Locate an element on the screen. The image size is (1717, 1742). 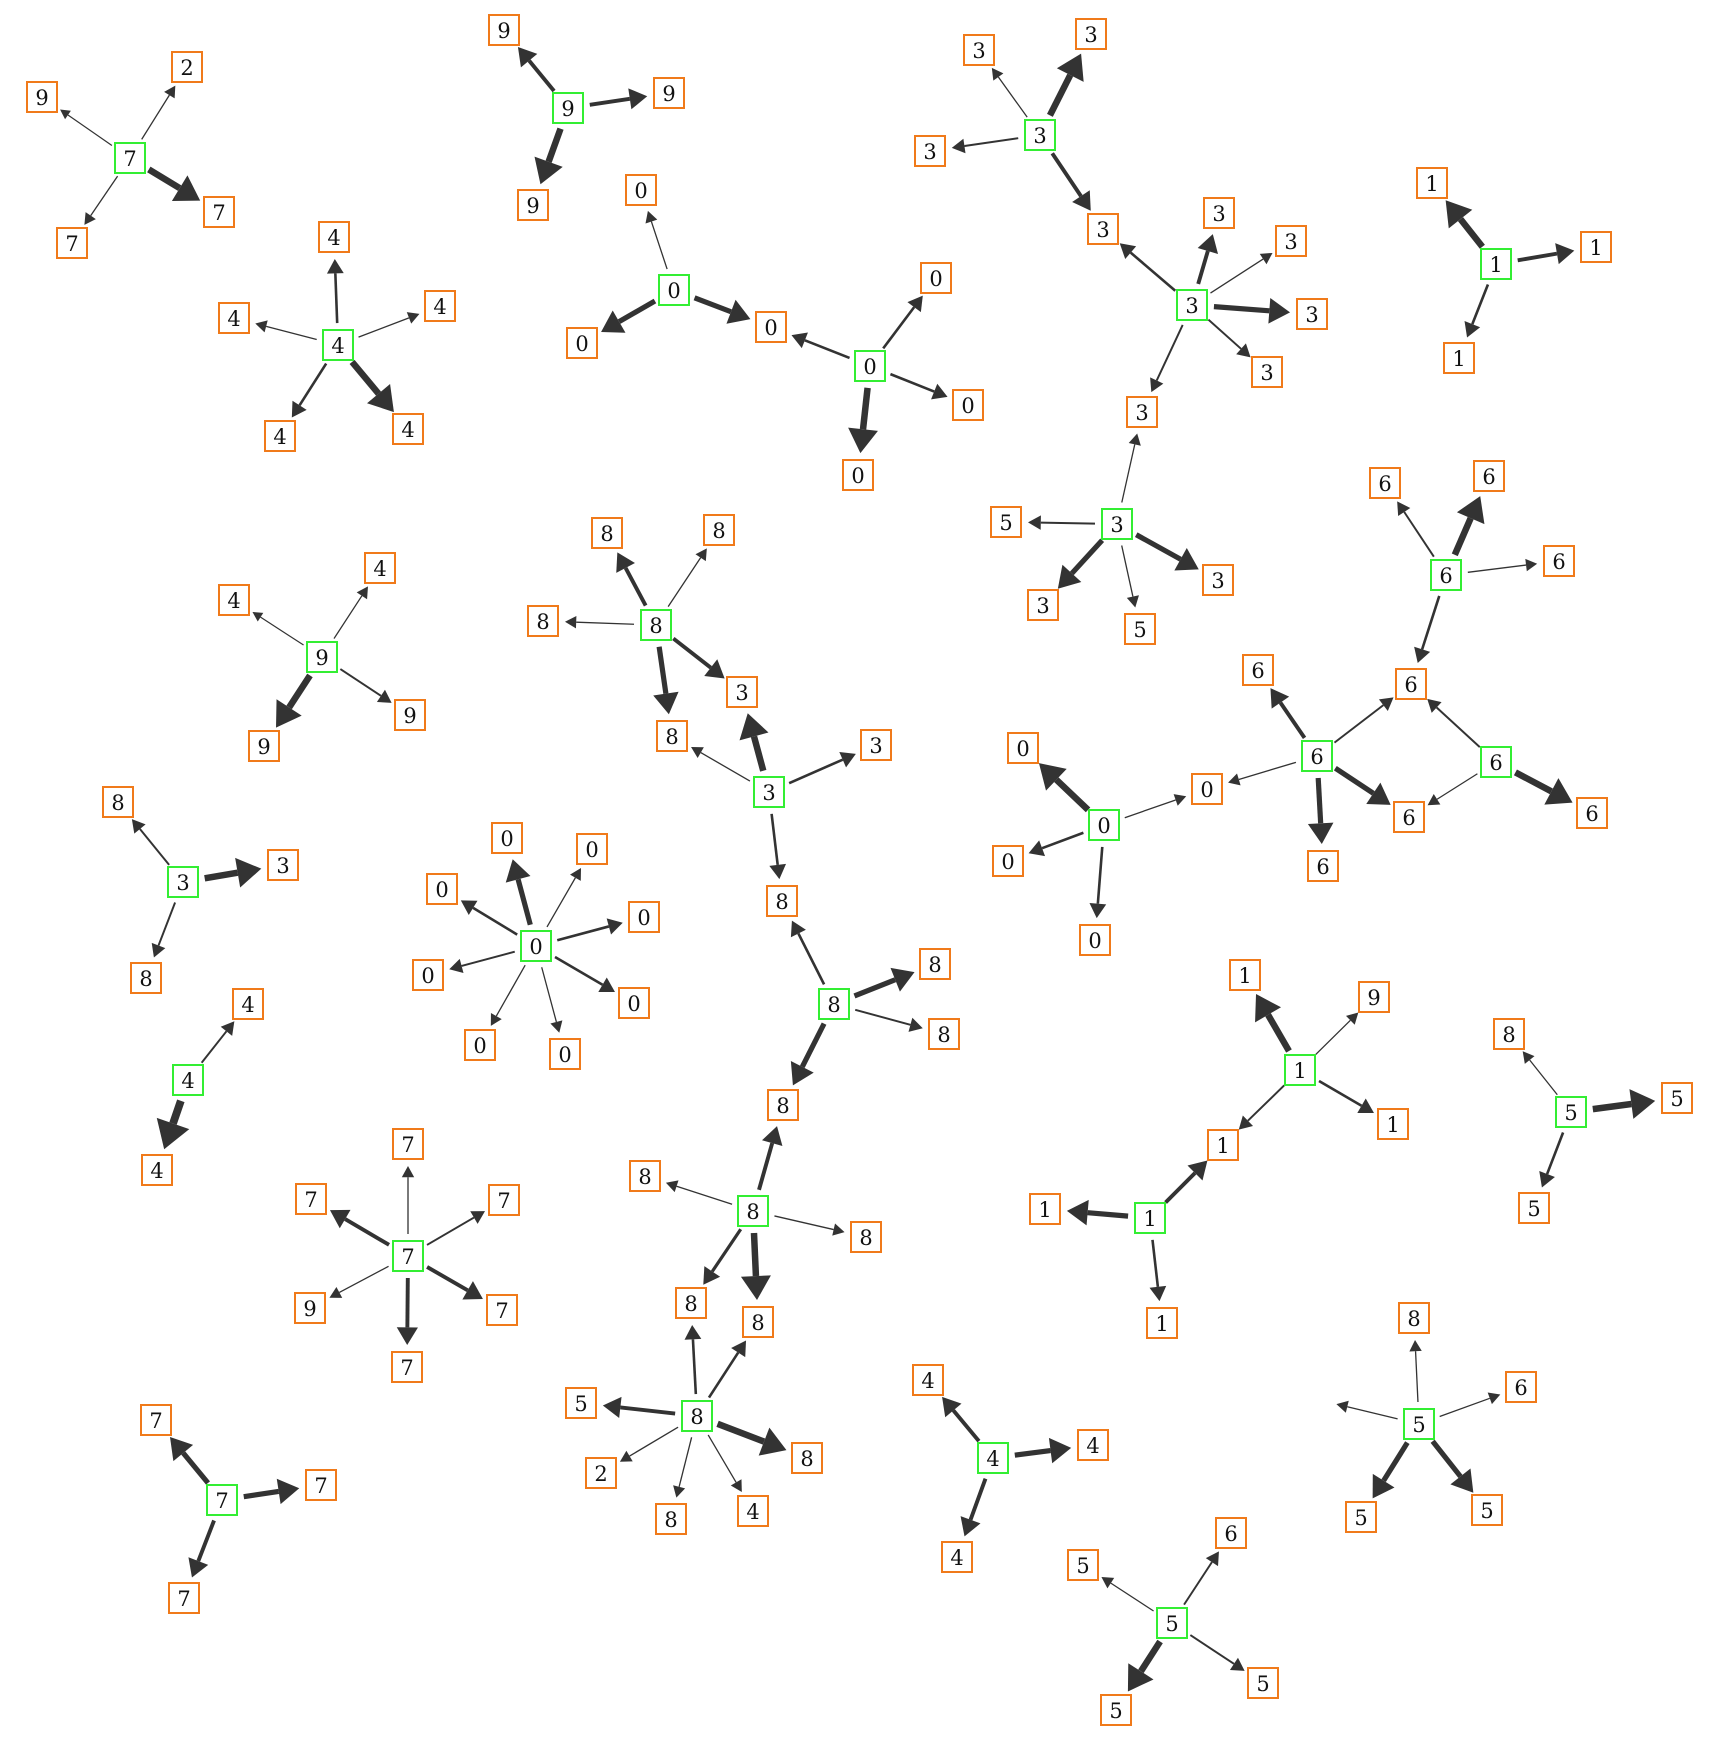
edge-arrowhead-c7b-n9g is located at coordinates (336, 1292).